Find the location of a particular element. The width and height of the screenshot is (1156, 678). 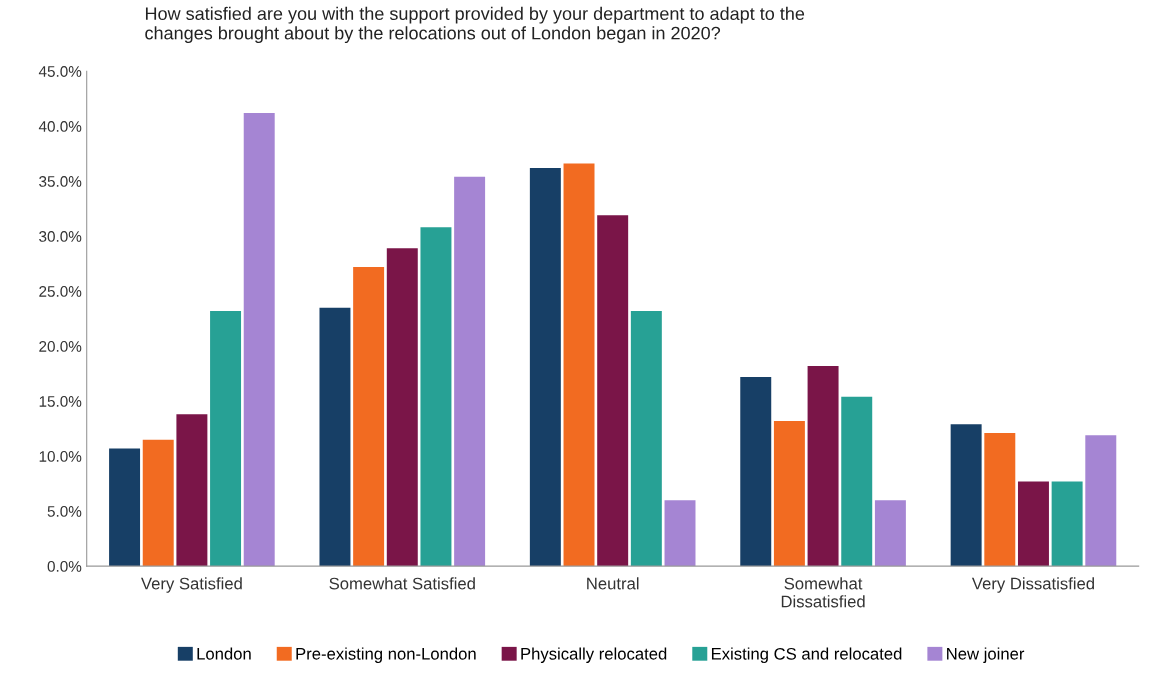

legend-label: London is located at coordinates (224, 653).